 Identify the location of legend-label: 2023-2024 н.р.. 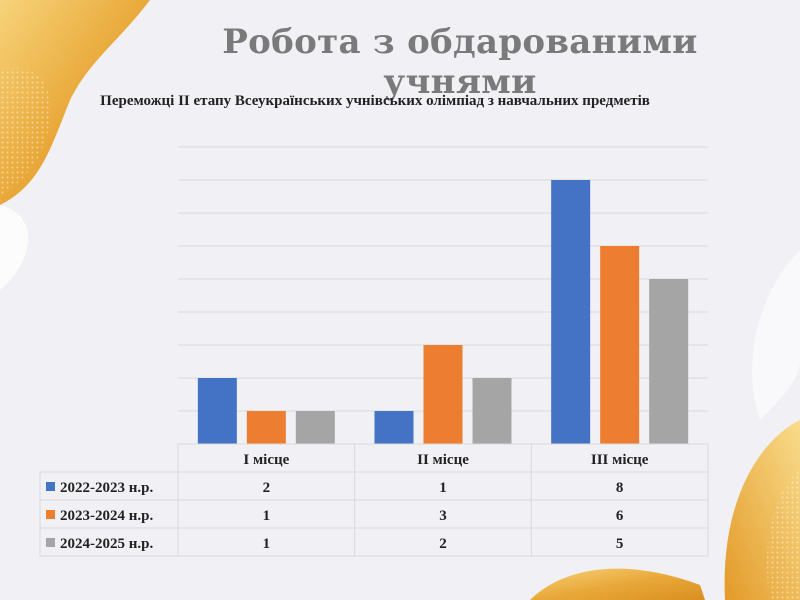
(106, 516).